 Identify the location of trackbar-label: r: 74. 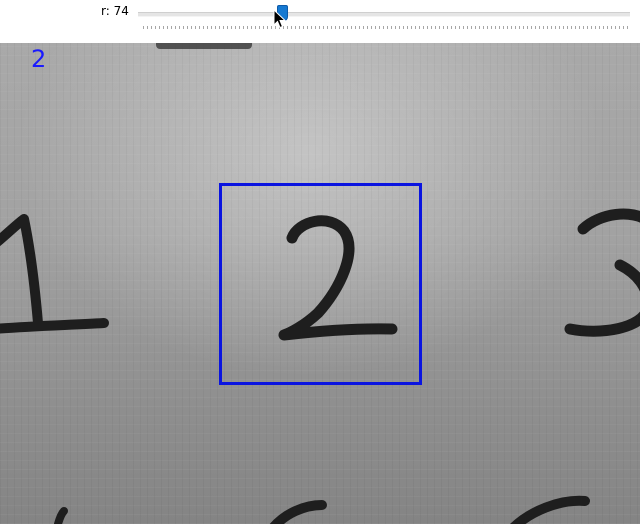
(115, 11).